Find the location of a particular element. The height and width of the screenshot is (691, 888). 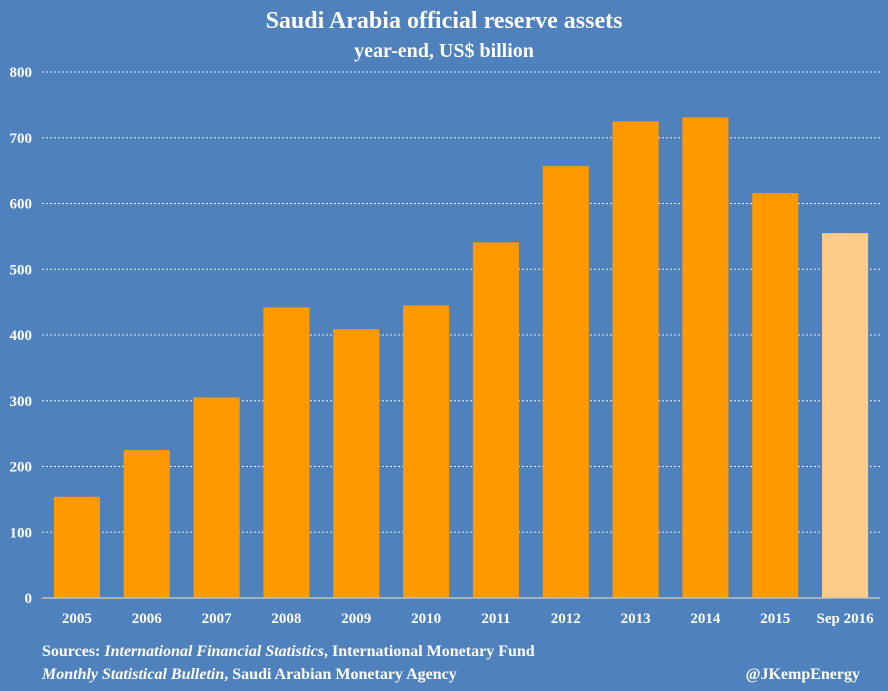

y-tick-label: 800 is located at coordinates (21, 73).